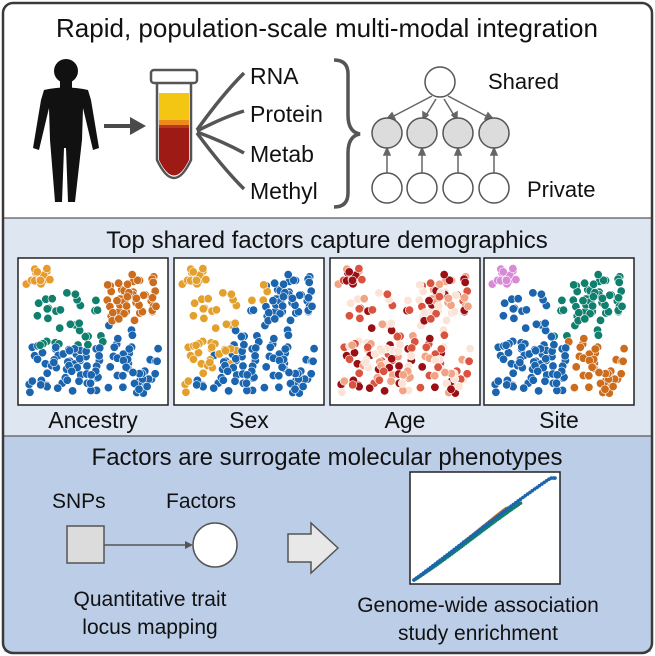 Image resolution: width=655 pixels, height=656 pixels. Describe the element at coordinates (313, 548) in the screenshot. I see `block-arrow-icon` at that location.